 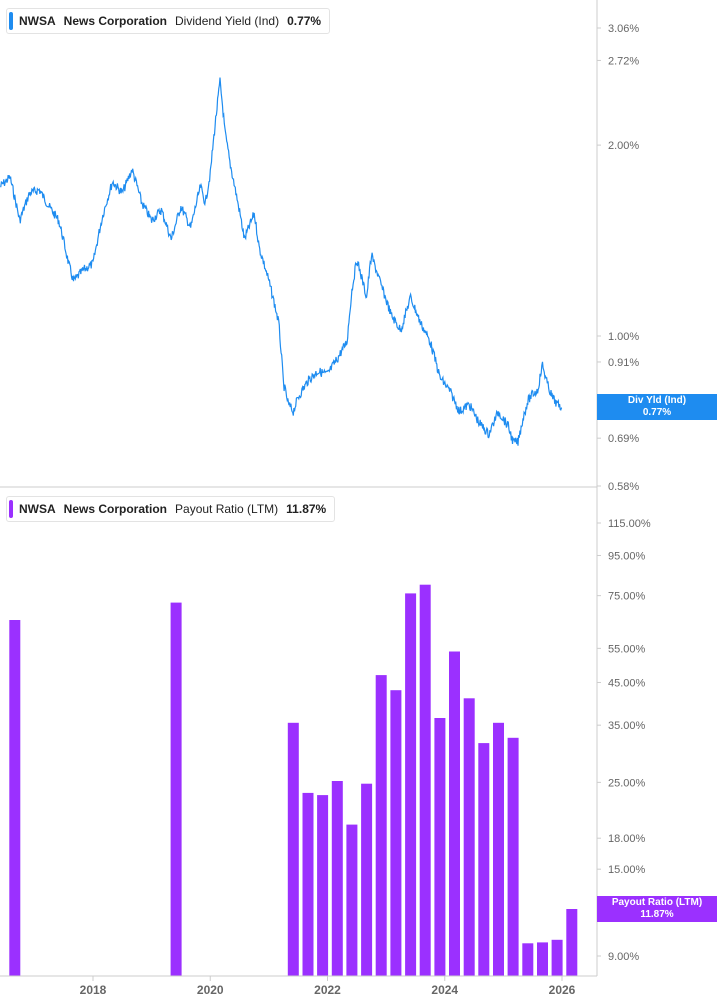 What do you see at coordinates (623, 337) in the screenshot?
I see `yield-tick-label: 1.00%` at bounding box center [623, 337].